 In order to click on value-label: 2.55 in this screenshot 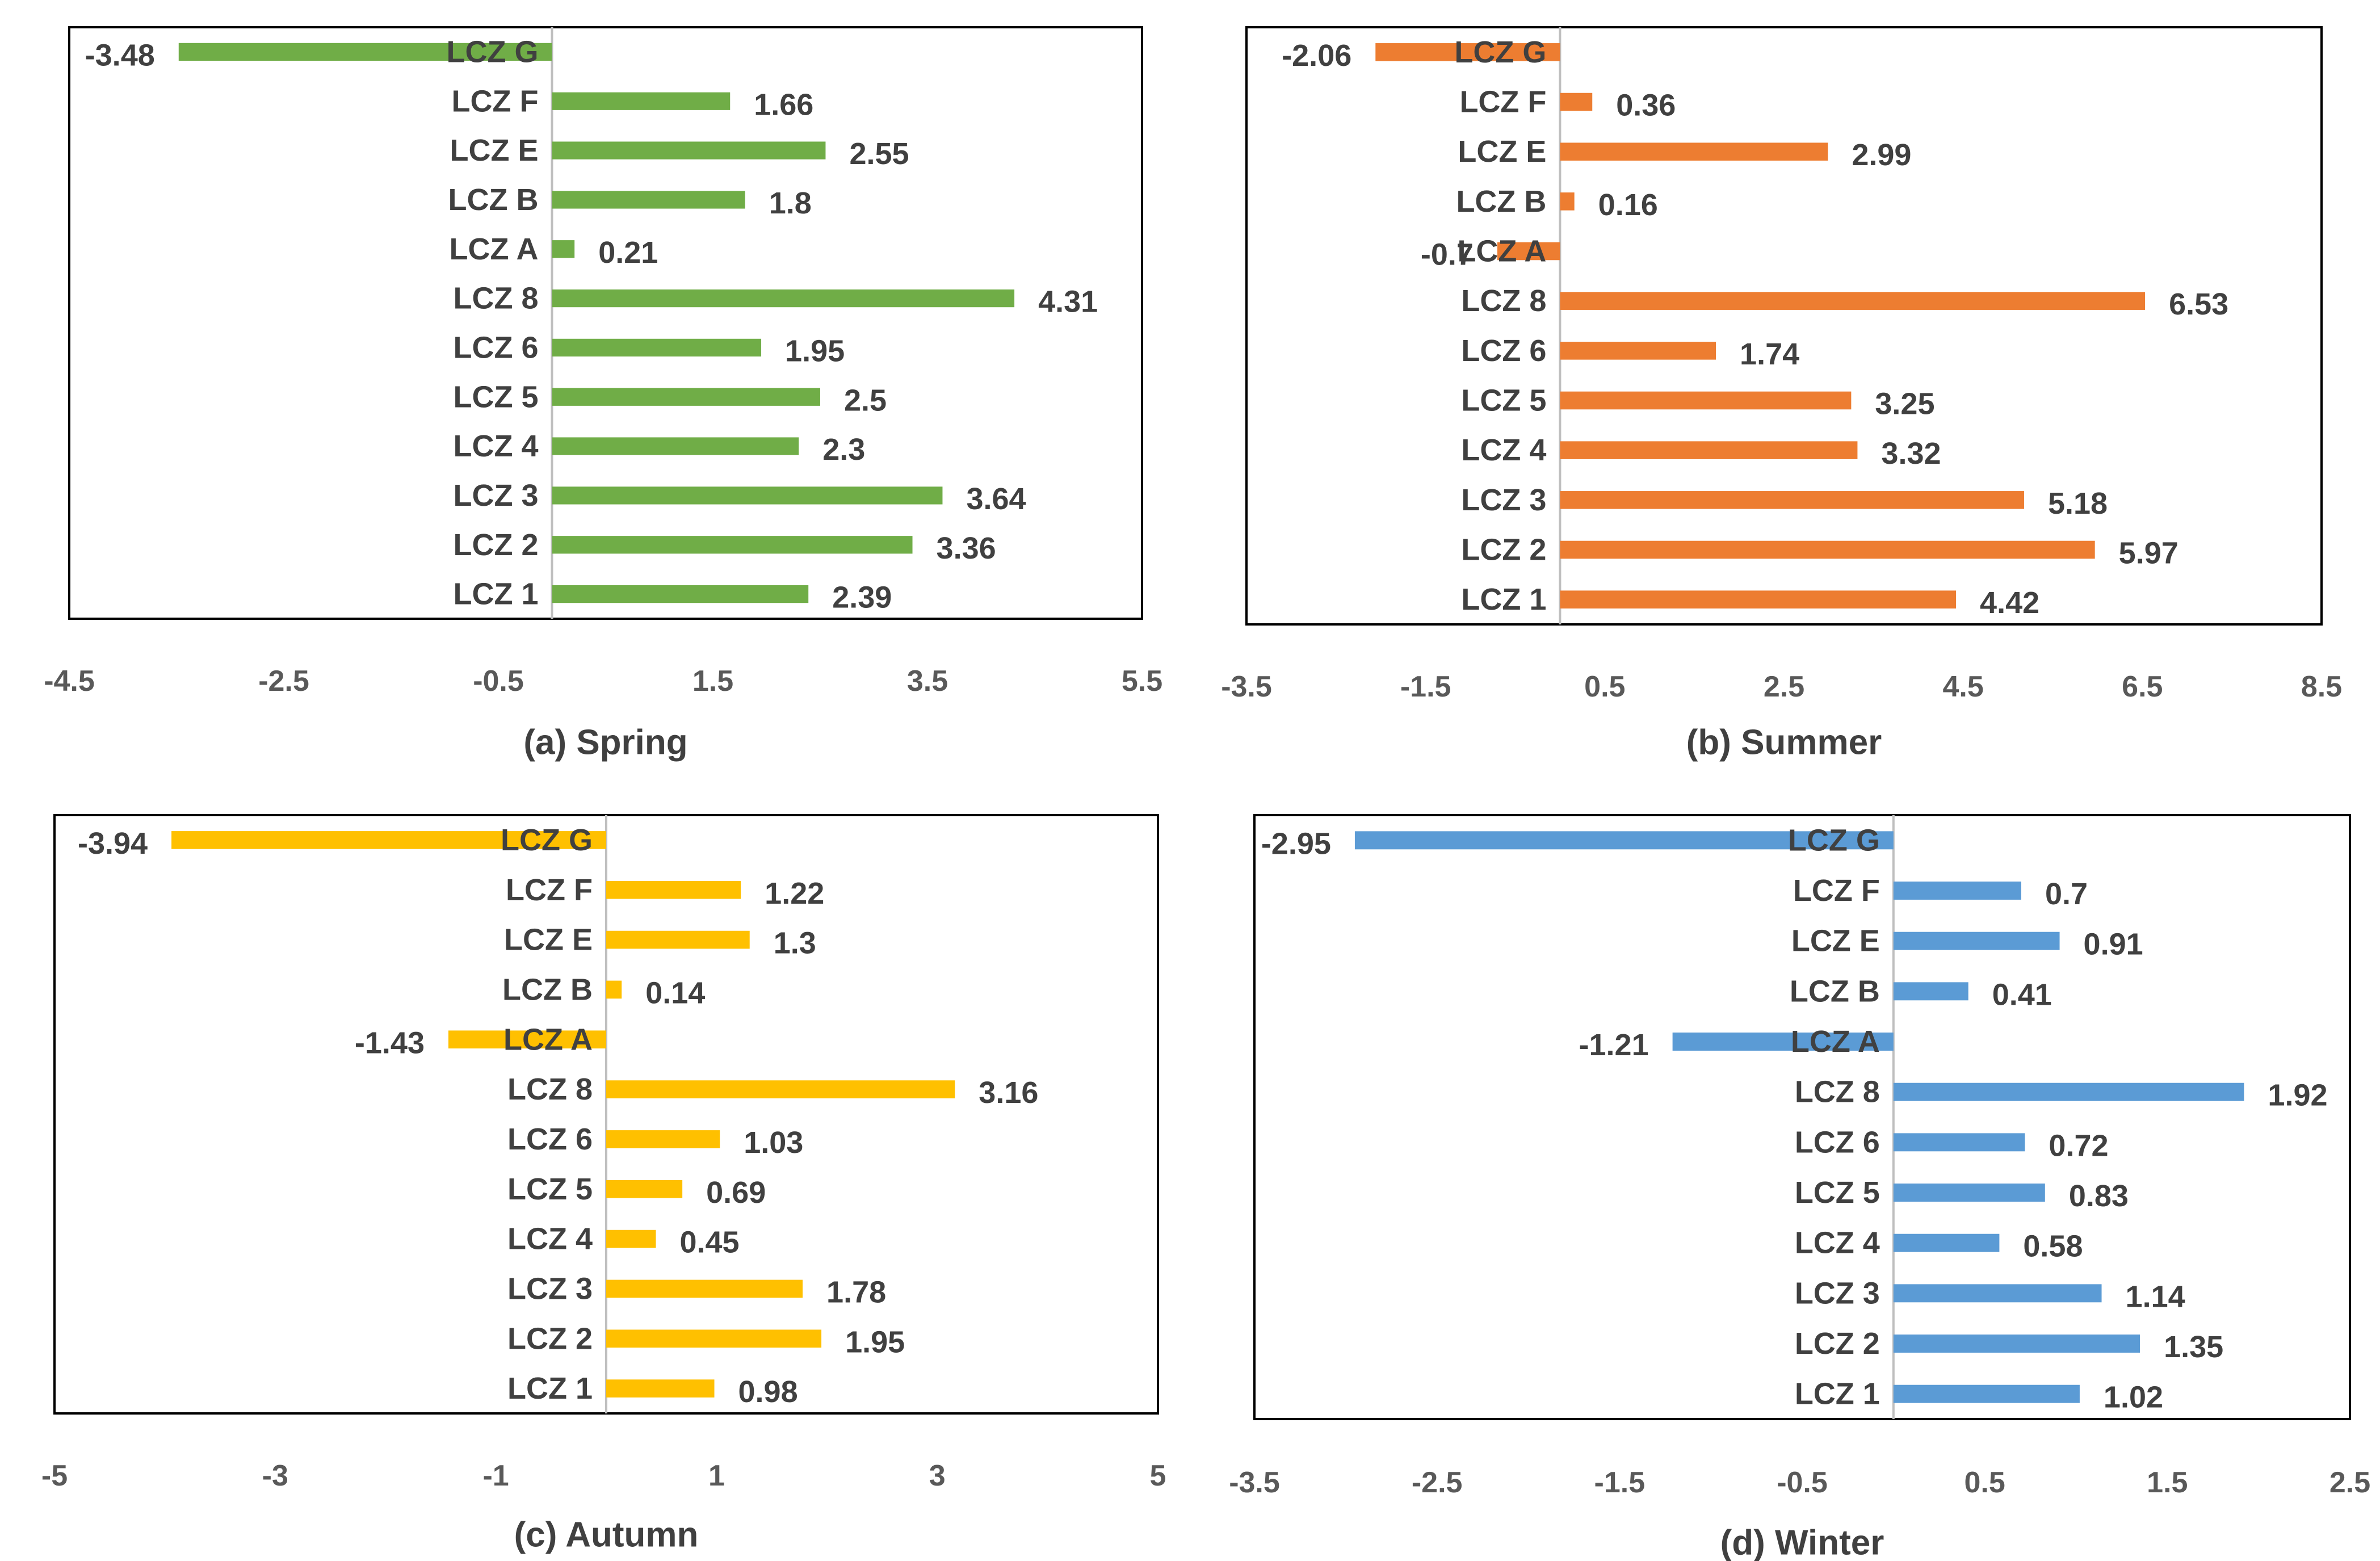, I will do `click(879, 154)`.